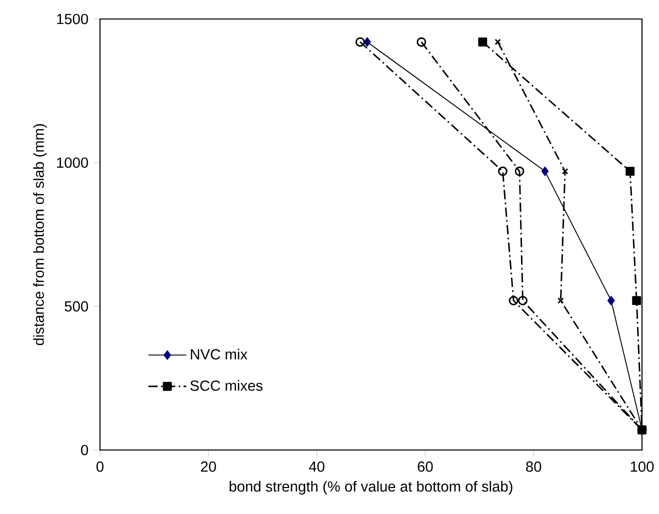 The image size is (659, 514). Describe the element at coordinates (425, 466) in the screenshot. I see `x-tick-label: 60` at that location.